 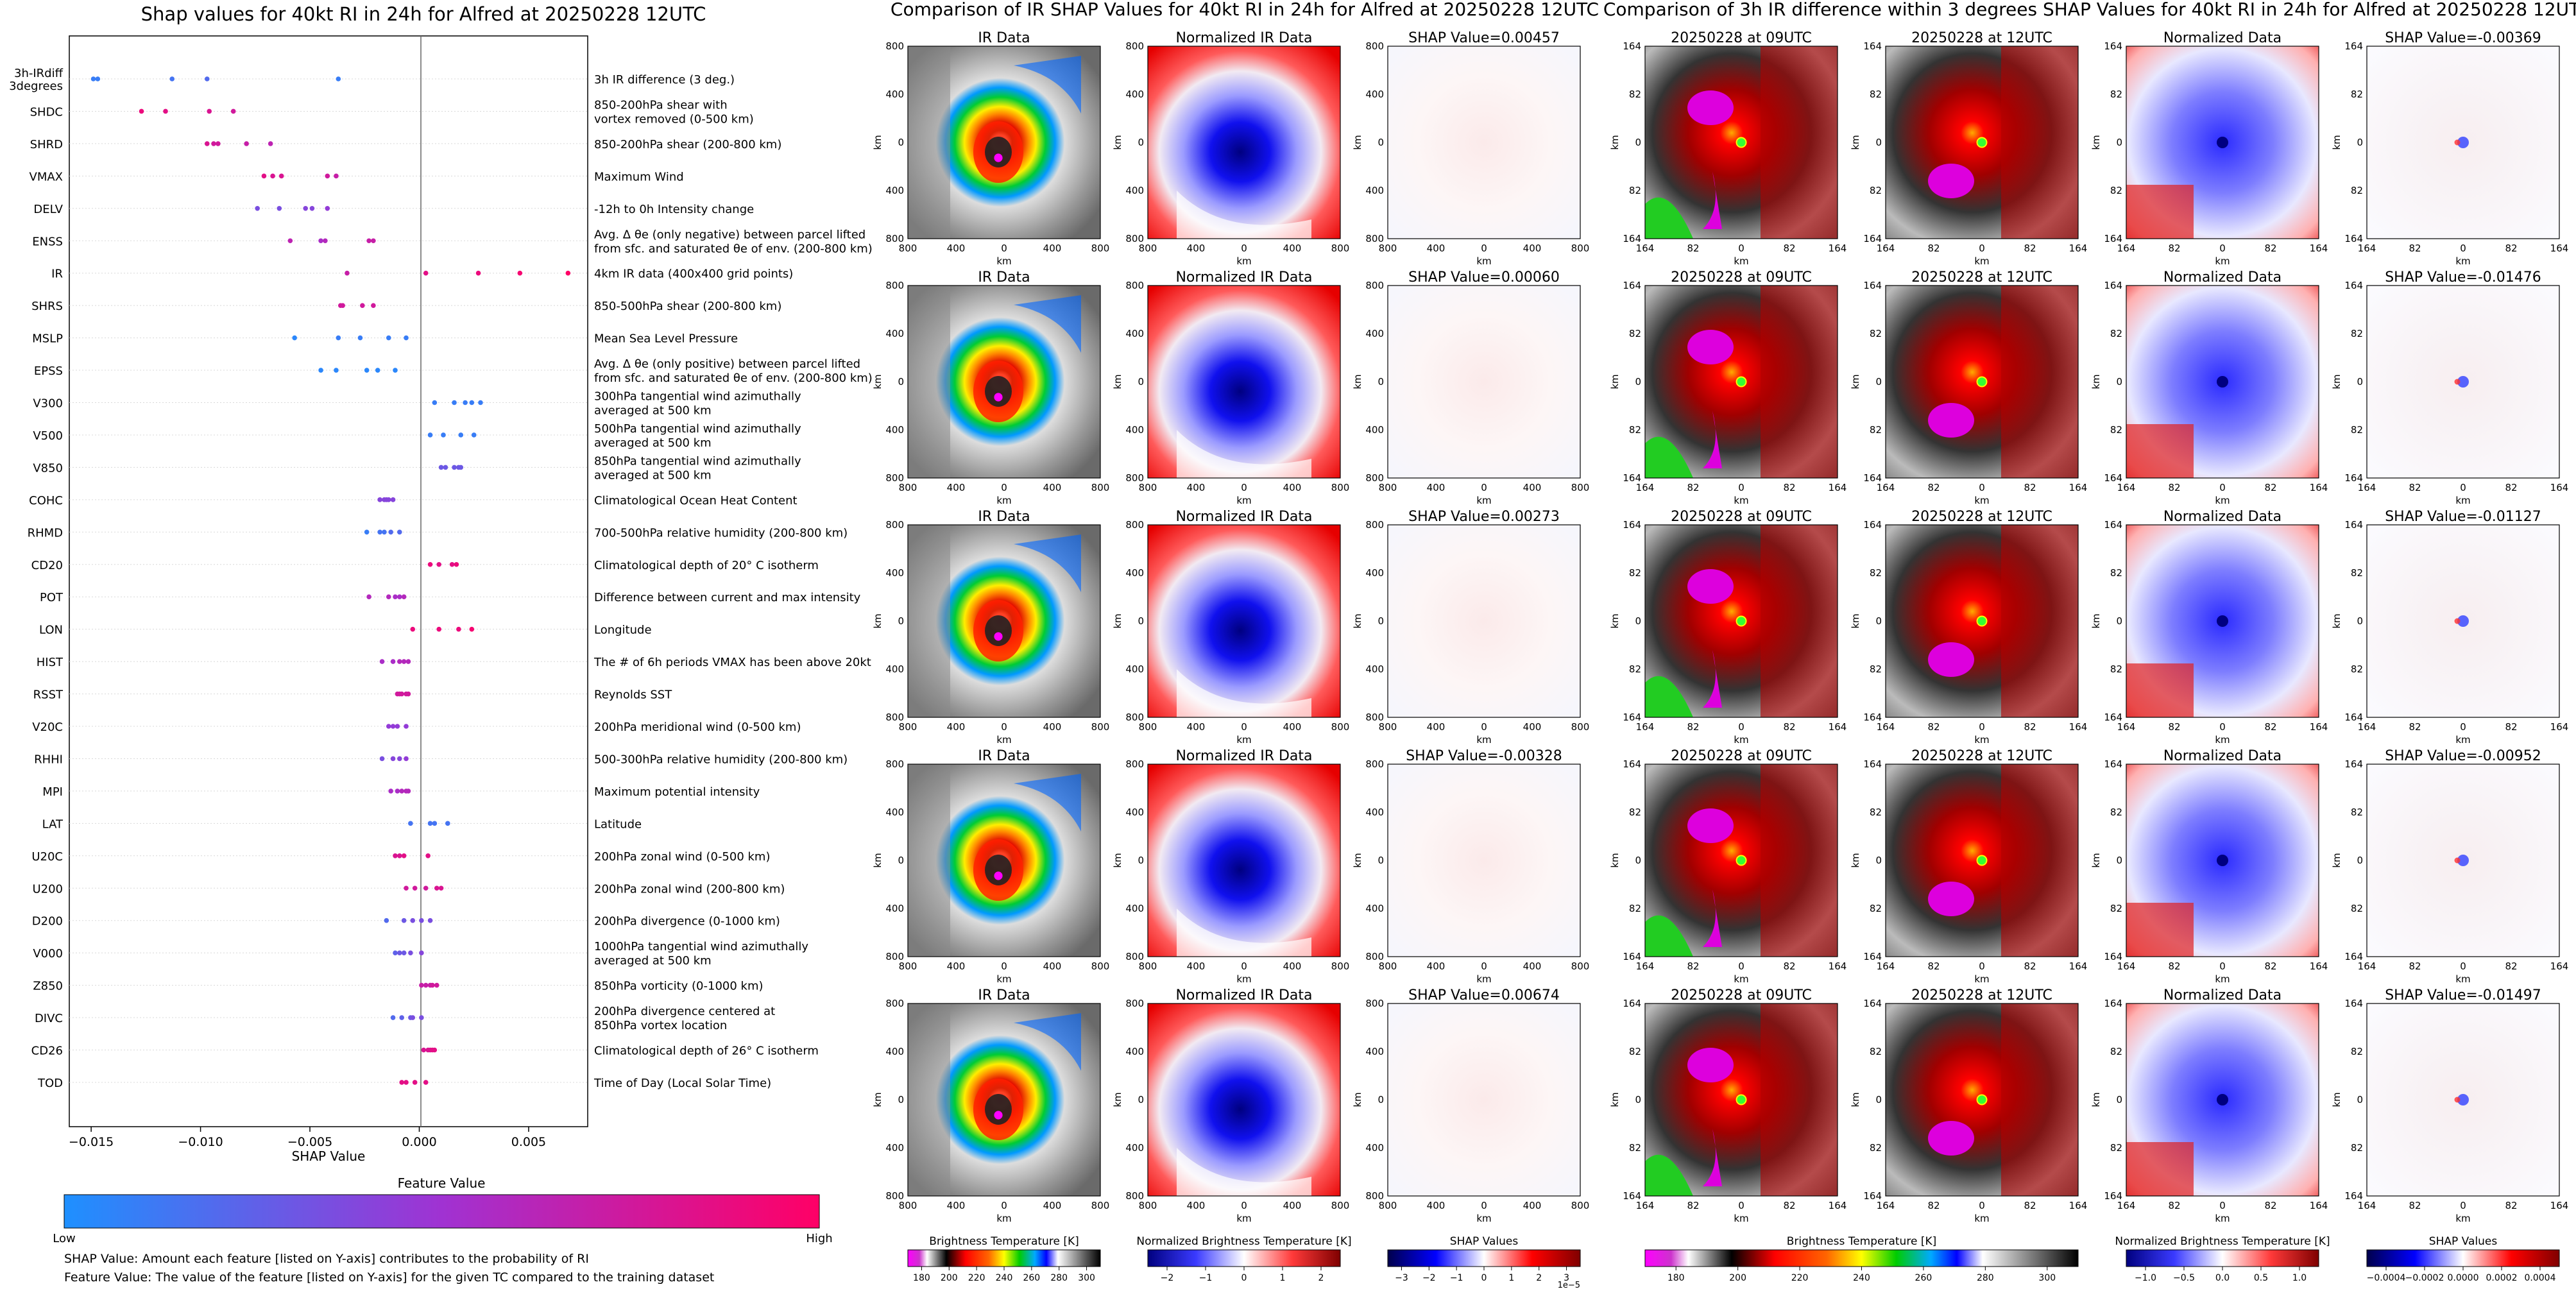 I want to click on feature-code-label: MSLP, so click(x=48, y=339).